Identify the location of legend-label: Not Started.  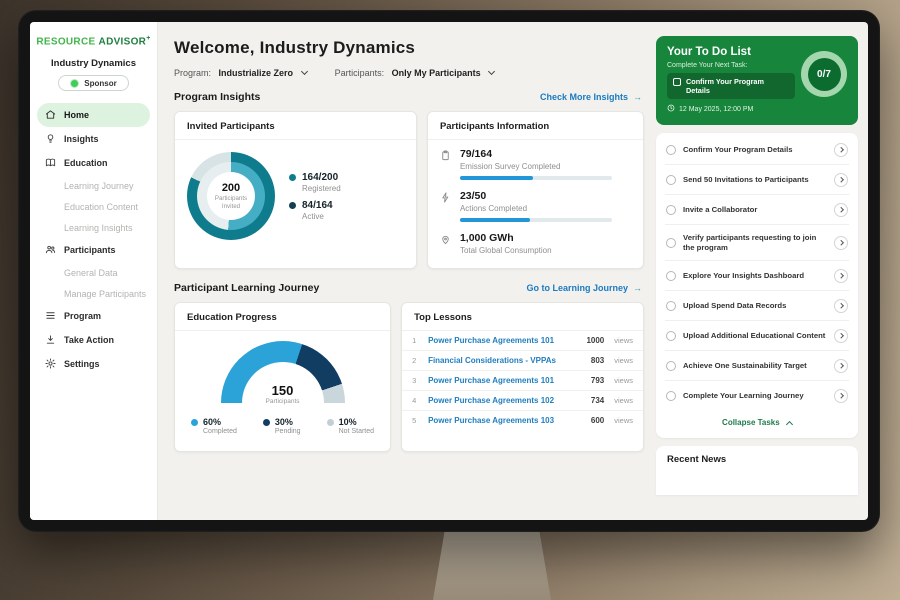
(356, 431).